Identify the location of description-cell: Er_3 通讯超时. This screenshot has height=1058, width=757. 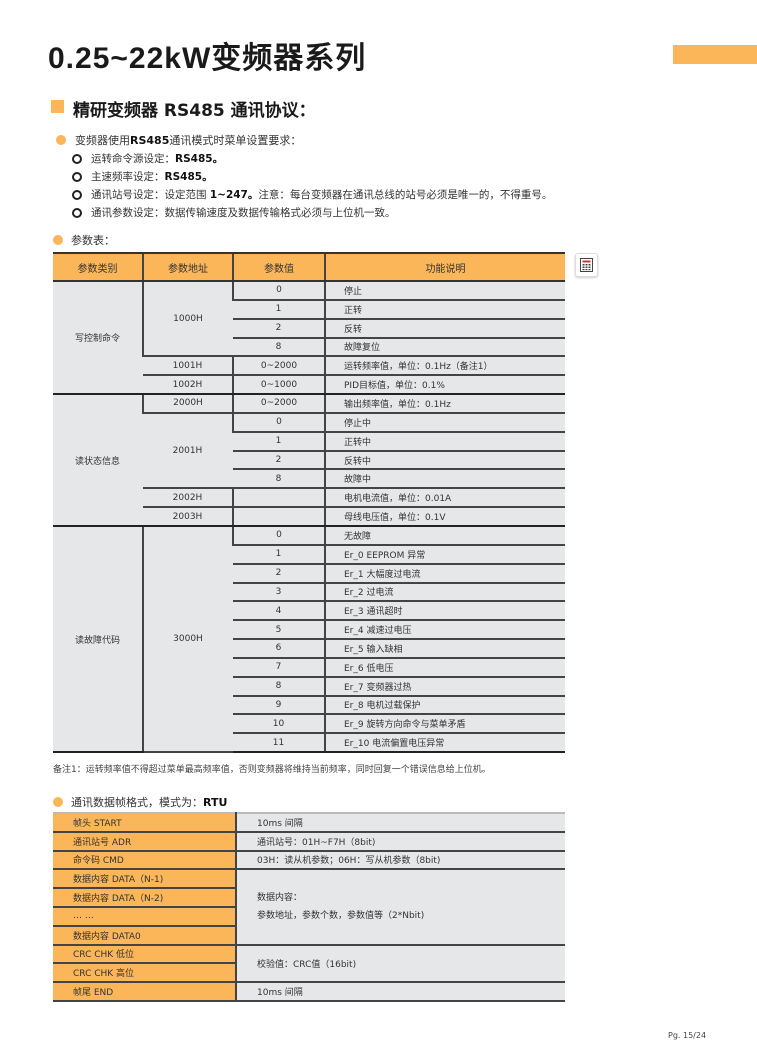
(444, 611).